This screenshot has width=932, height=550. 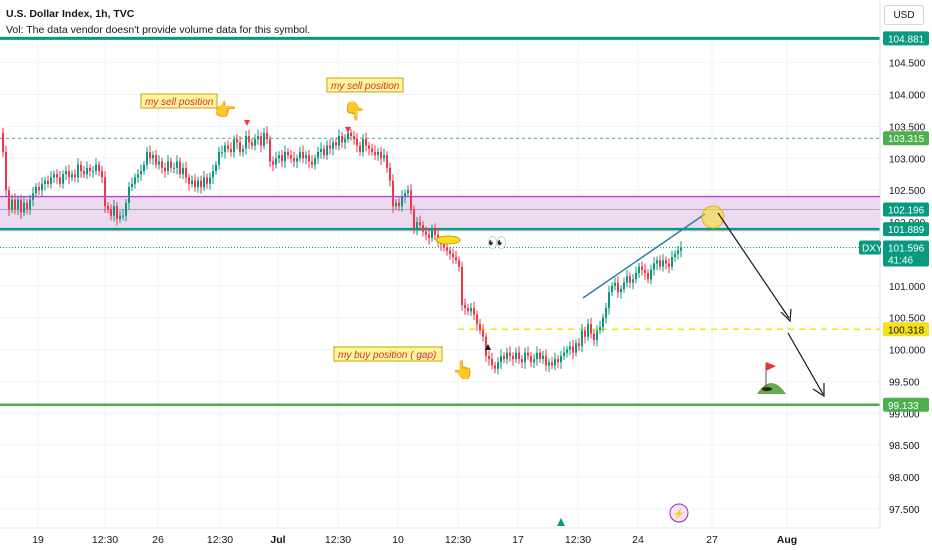 What do you see at coordinates (277, 540) in the screenshot?
I see `time-tick: Jul` at bounding box center [277, 540].